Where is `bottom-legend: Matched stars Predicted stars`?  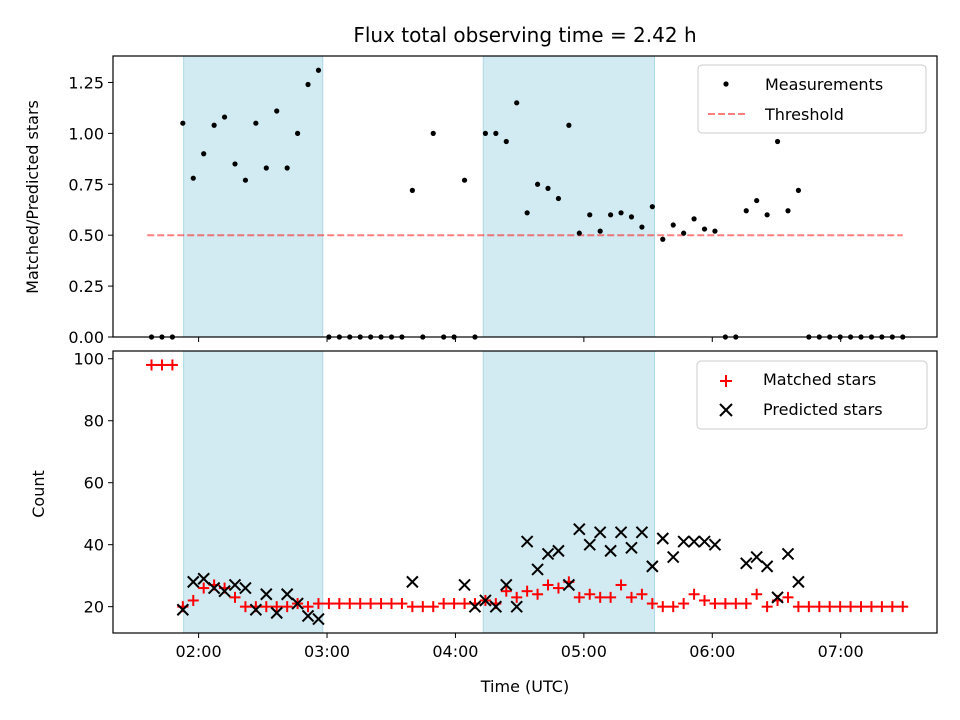 bottom-legend: Matched stars Predicted stars is located at coordinates (812, 395).